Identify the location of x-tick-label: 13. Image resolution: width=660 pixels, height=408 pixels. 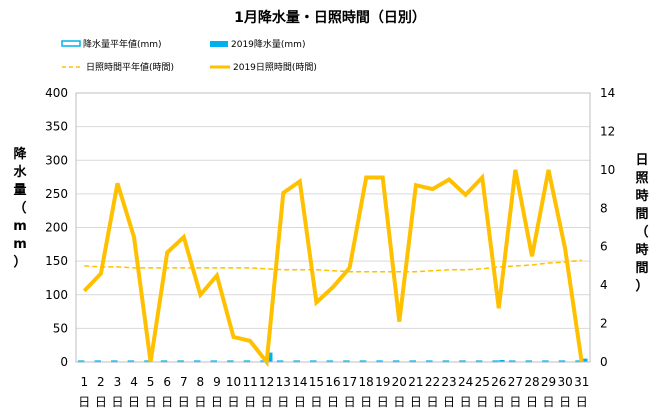
(283, 382).